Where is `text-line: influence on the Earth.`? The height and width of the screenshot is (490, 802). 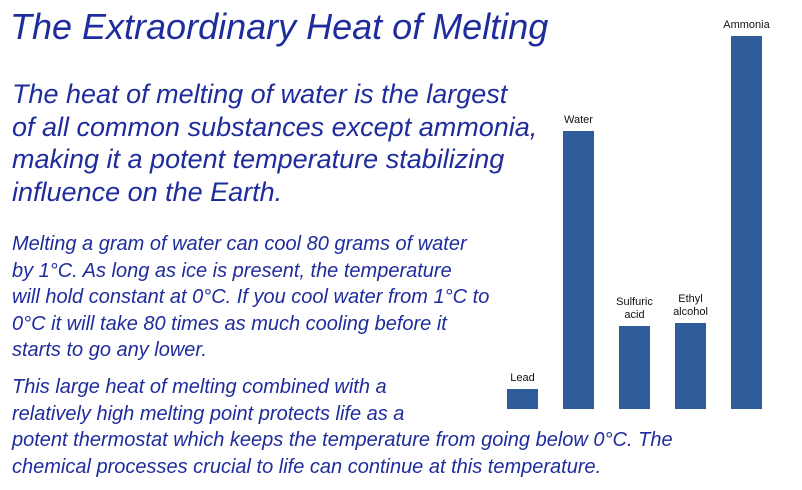 text-line: influence on the Earth. is located at coordinates (147, 191).